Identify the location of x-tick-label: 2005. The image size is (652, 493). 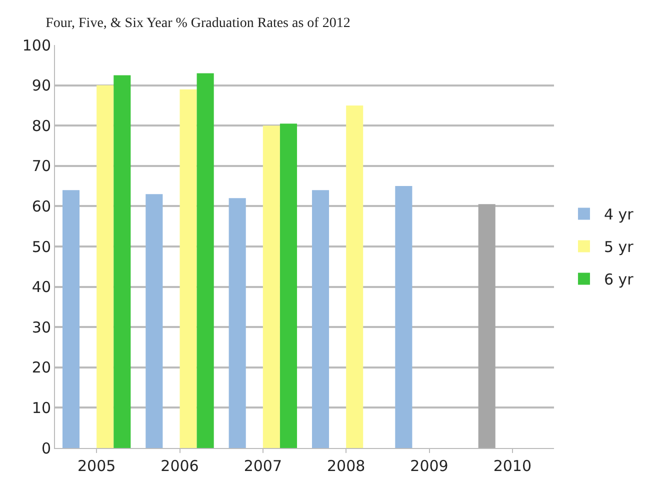
(96, 466).